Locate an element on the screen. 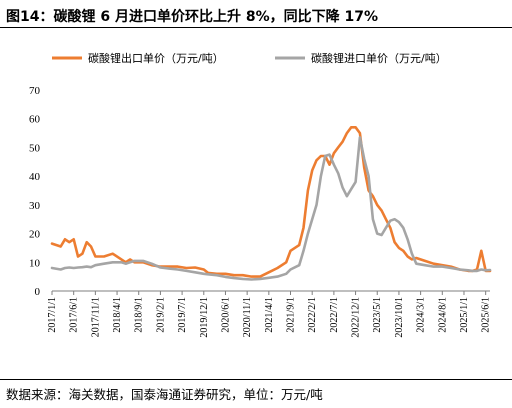  x-tick-label: 2018/9/1 is located at coordinates (139, 315).